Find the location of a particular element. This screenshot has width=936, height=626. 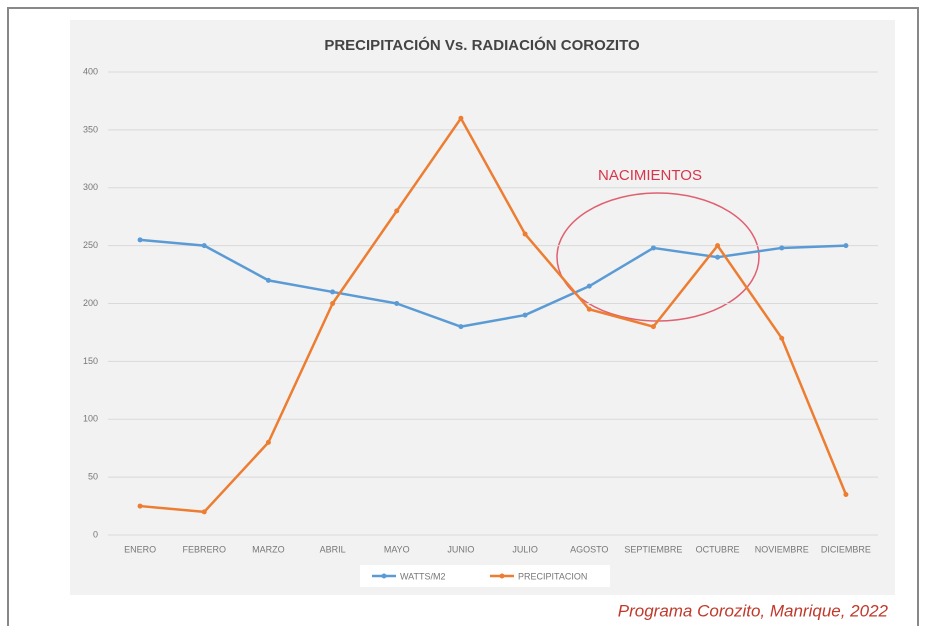

x-tick-label: SEPTIEMBRE is located at coordinates (653, 549).